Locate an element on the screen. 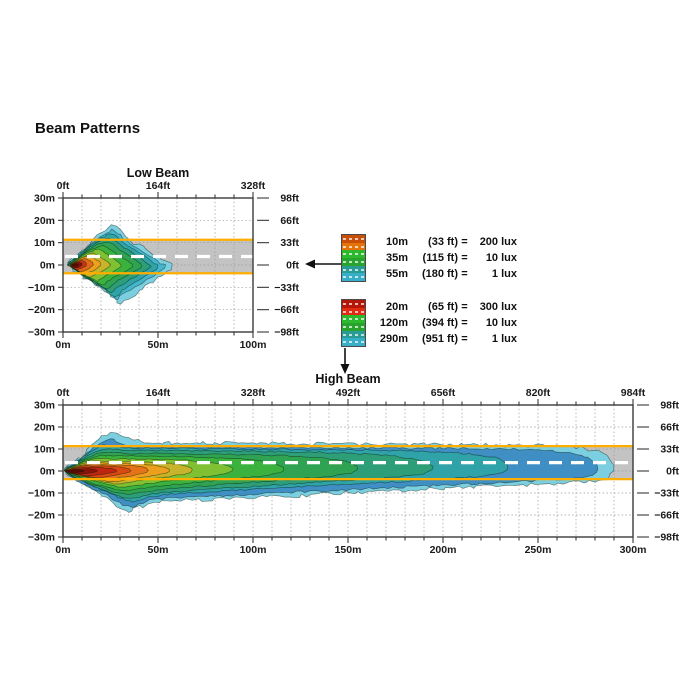 This screenshot has height=700, width=700. legend-row: 120m (394 ft) = 10 lux is located at coordinates (447, 323).